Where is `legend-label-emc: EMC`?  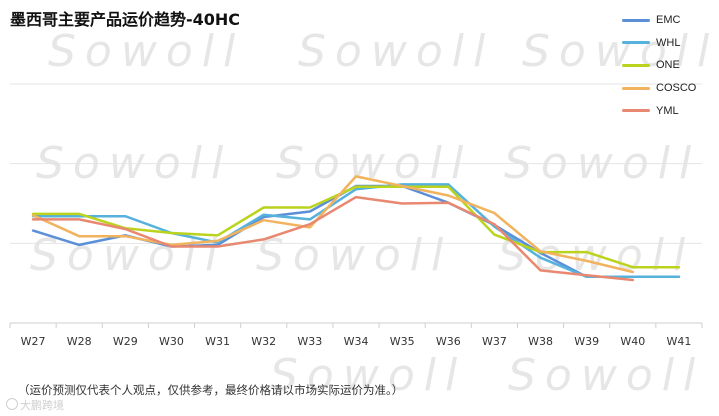 legend-label-emc: EMC is located at coordinates (668, 20).